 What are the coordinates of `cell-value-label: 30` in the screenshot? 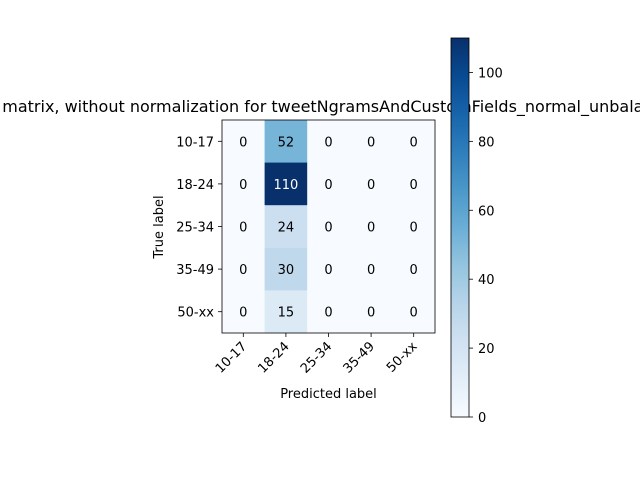 It's located at (286, 270).